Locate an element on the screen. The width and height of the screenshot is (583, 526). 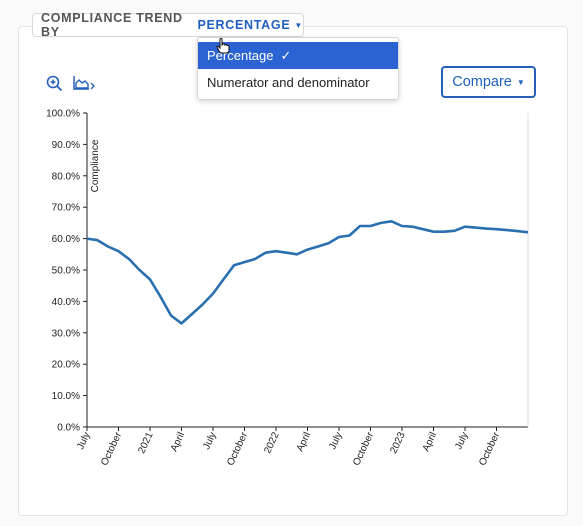
x-tick-label: 2022 is located at coordinates (272, 442).